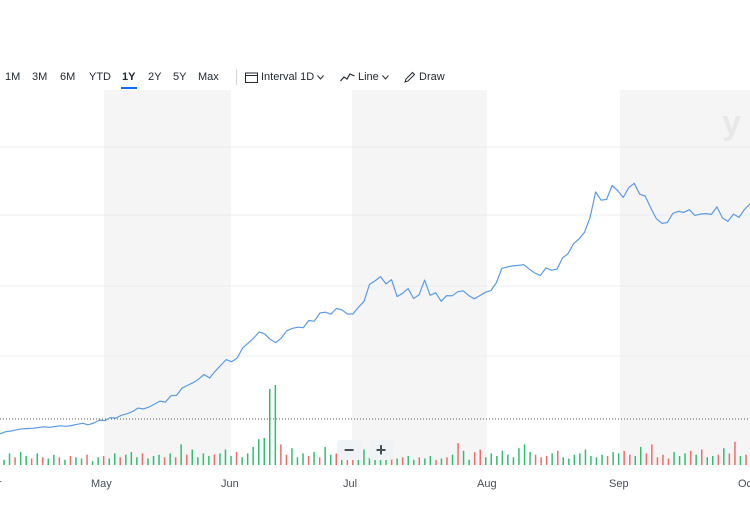 The image size is (750, 505). Describe the element at coordinates (129, 88) in the screenshot. I see `active-range-underline` at that location.